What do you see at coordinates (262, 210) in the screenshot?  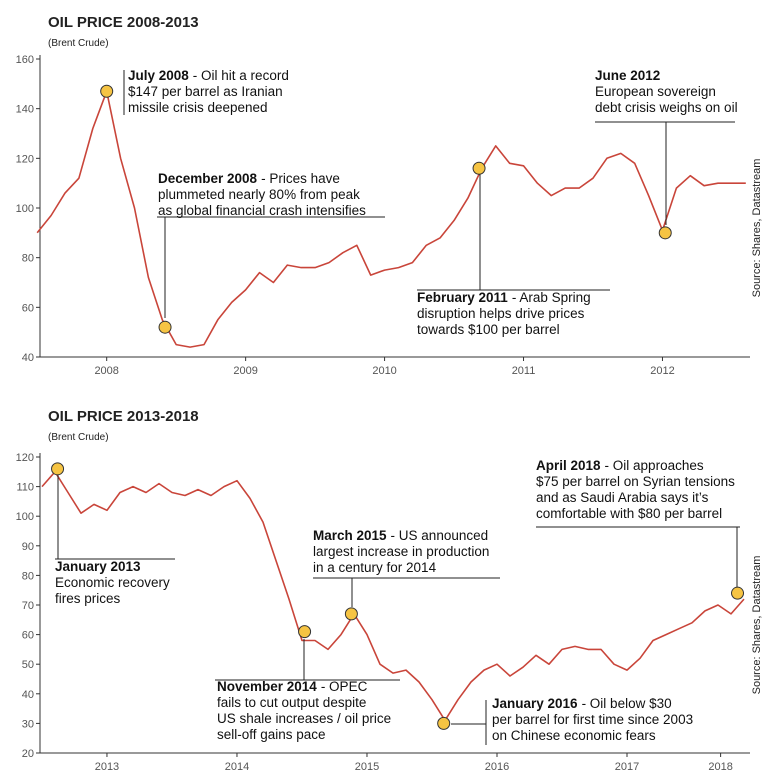 I see `annotation-text: as global financial crash intensifies` at bounding box center [262, 210].